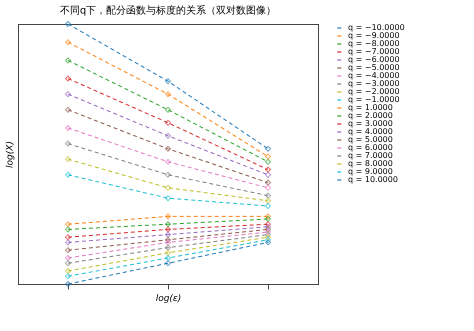 This screenshot has width=474, height=331. What do you see at coordinates (374, 75) in the screenshot?
I see `legend-label: q = −4.0000` at bounding box center [374, 75].